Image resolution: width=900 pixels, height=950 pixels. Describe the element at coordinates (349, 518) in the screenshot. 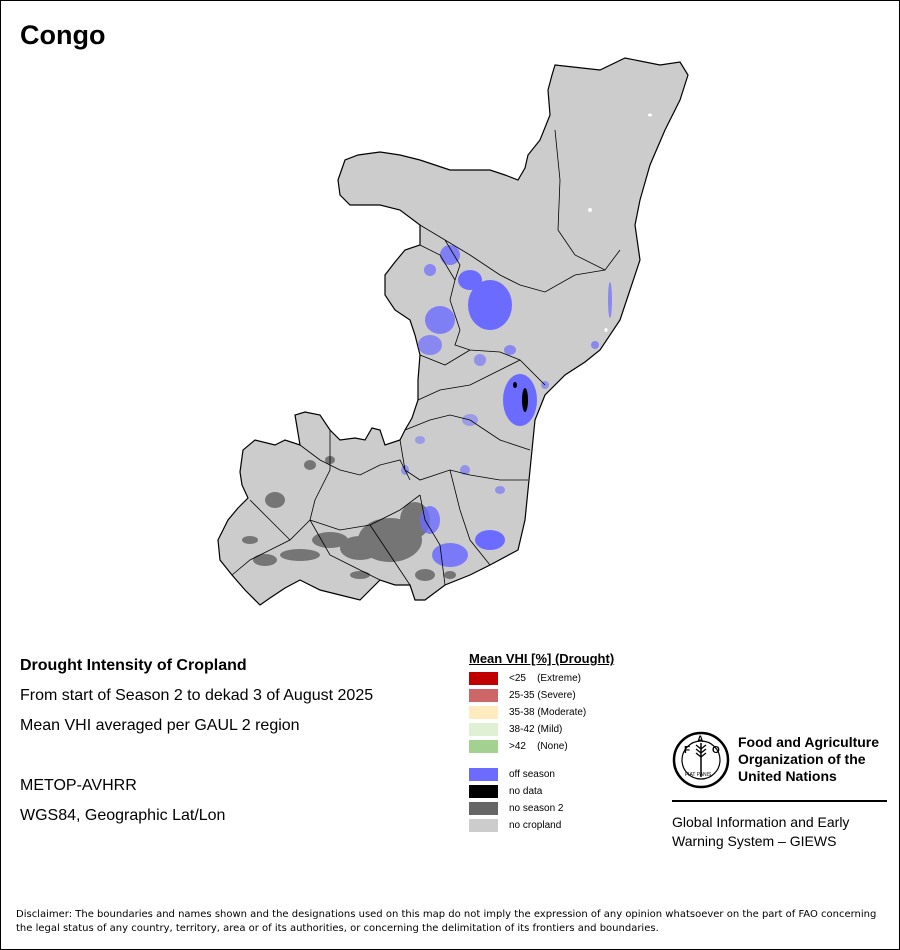

I see `no-season-areas` at that location.